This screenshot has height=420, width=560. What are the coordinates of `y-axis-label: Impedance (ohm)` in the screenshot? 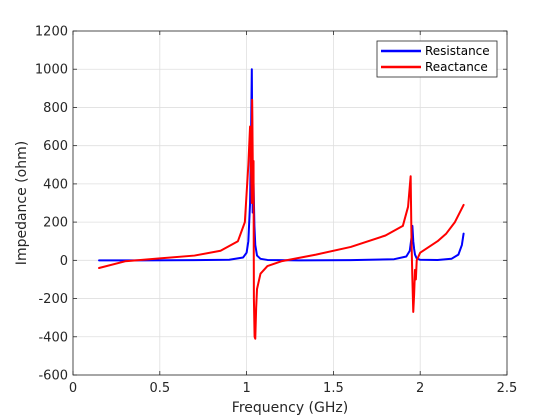 It's located at (22, 203).